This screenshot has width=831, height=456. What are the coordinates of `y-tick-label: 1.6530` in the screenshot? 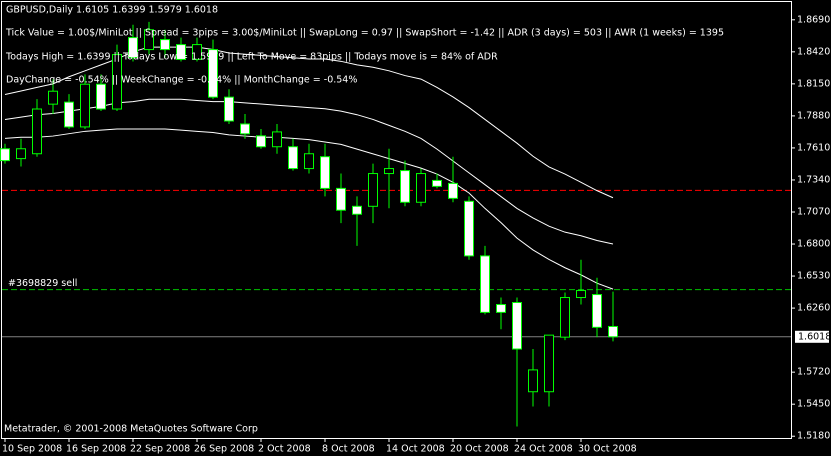 It's located at (813, 276).